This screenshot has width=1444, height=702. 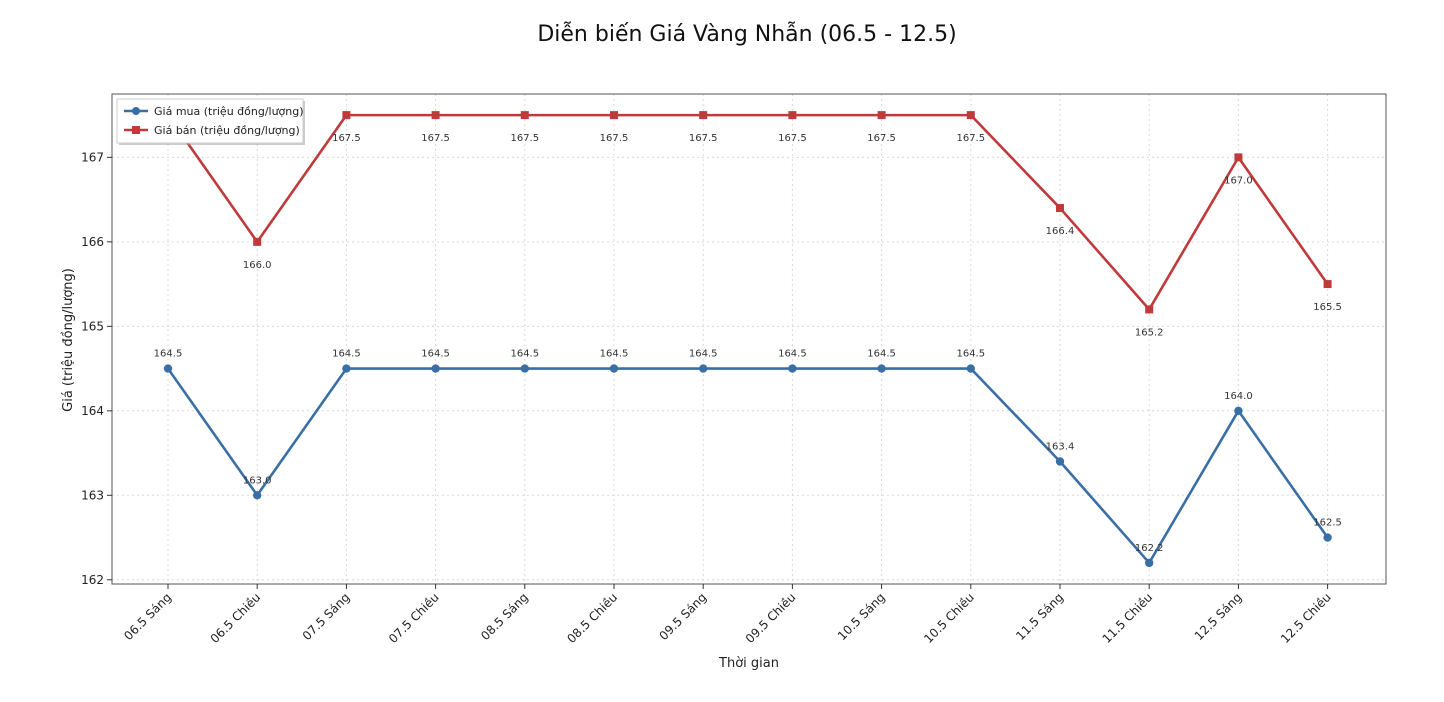 I want to click on x-tick-label: 11.5 Sáng, so click(x=1039, y=616).